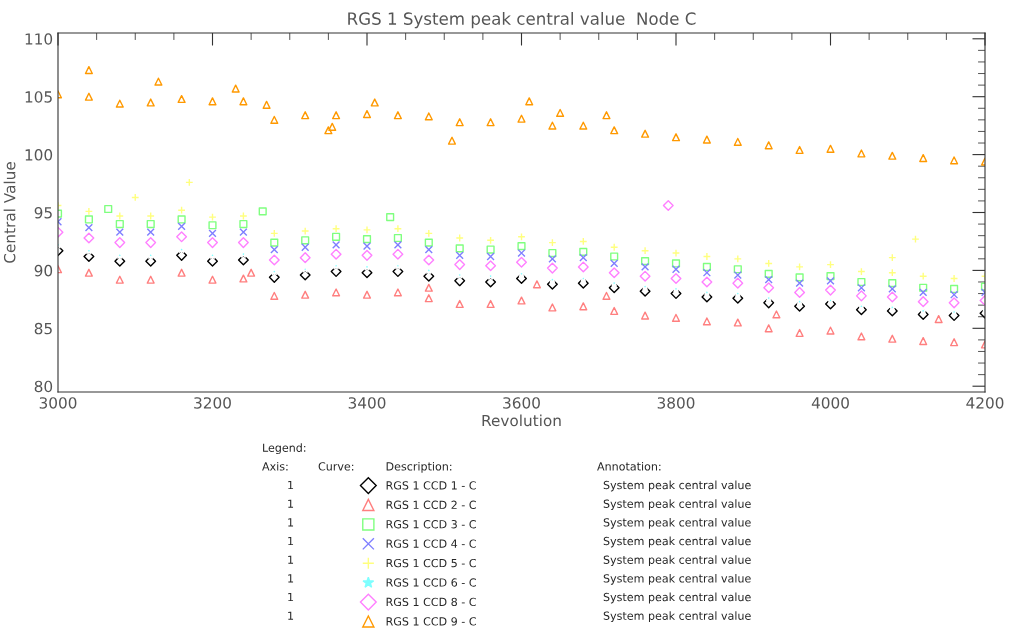  Describe the element at coordinates (9, 212) in the screenshot. I see `y-axis-title: Central Value` at that location.